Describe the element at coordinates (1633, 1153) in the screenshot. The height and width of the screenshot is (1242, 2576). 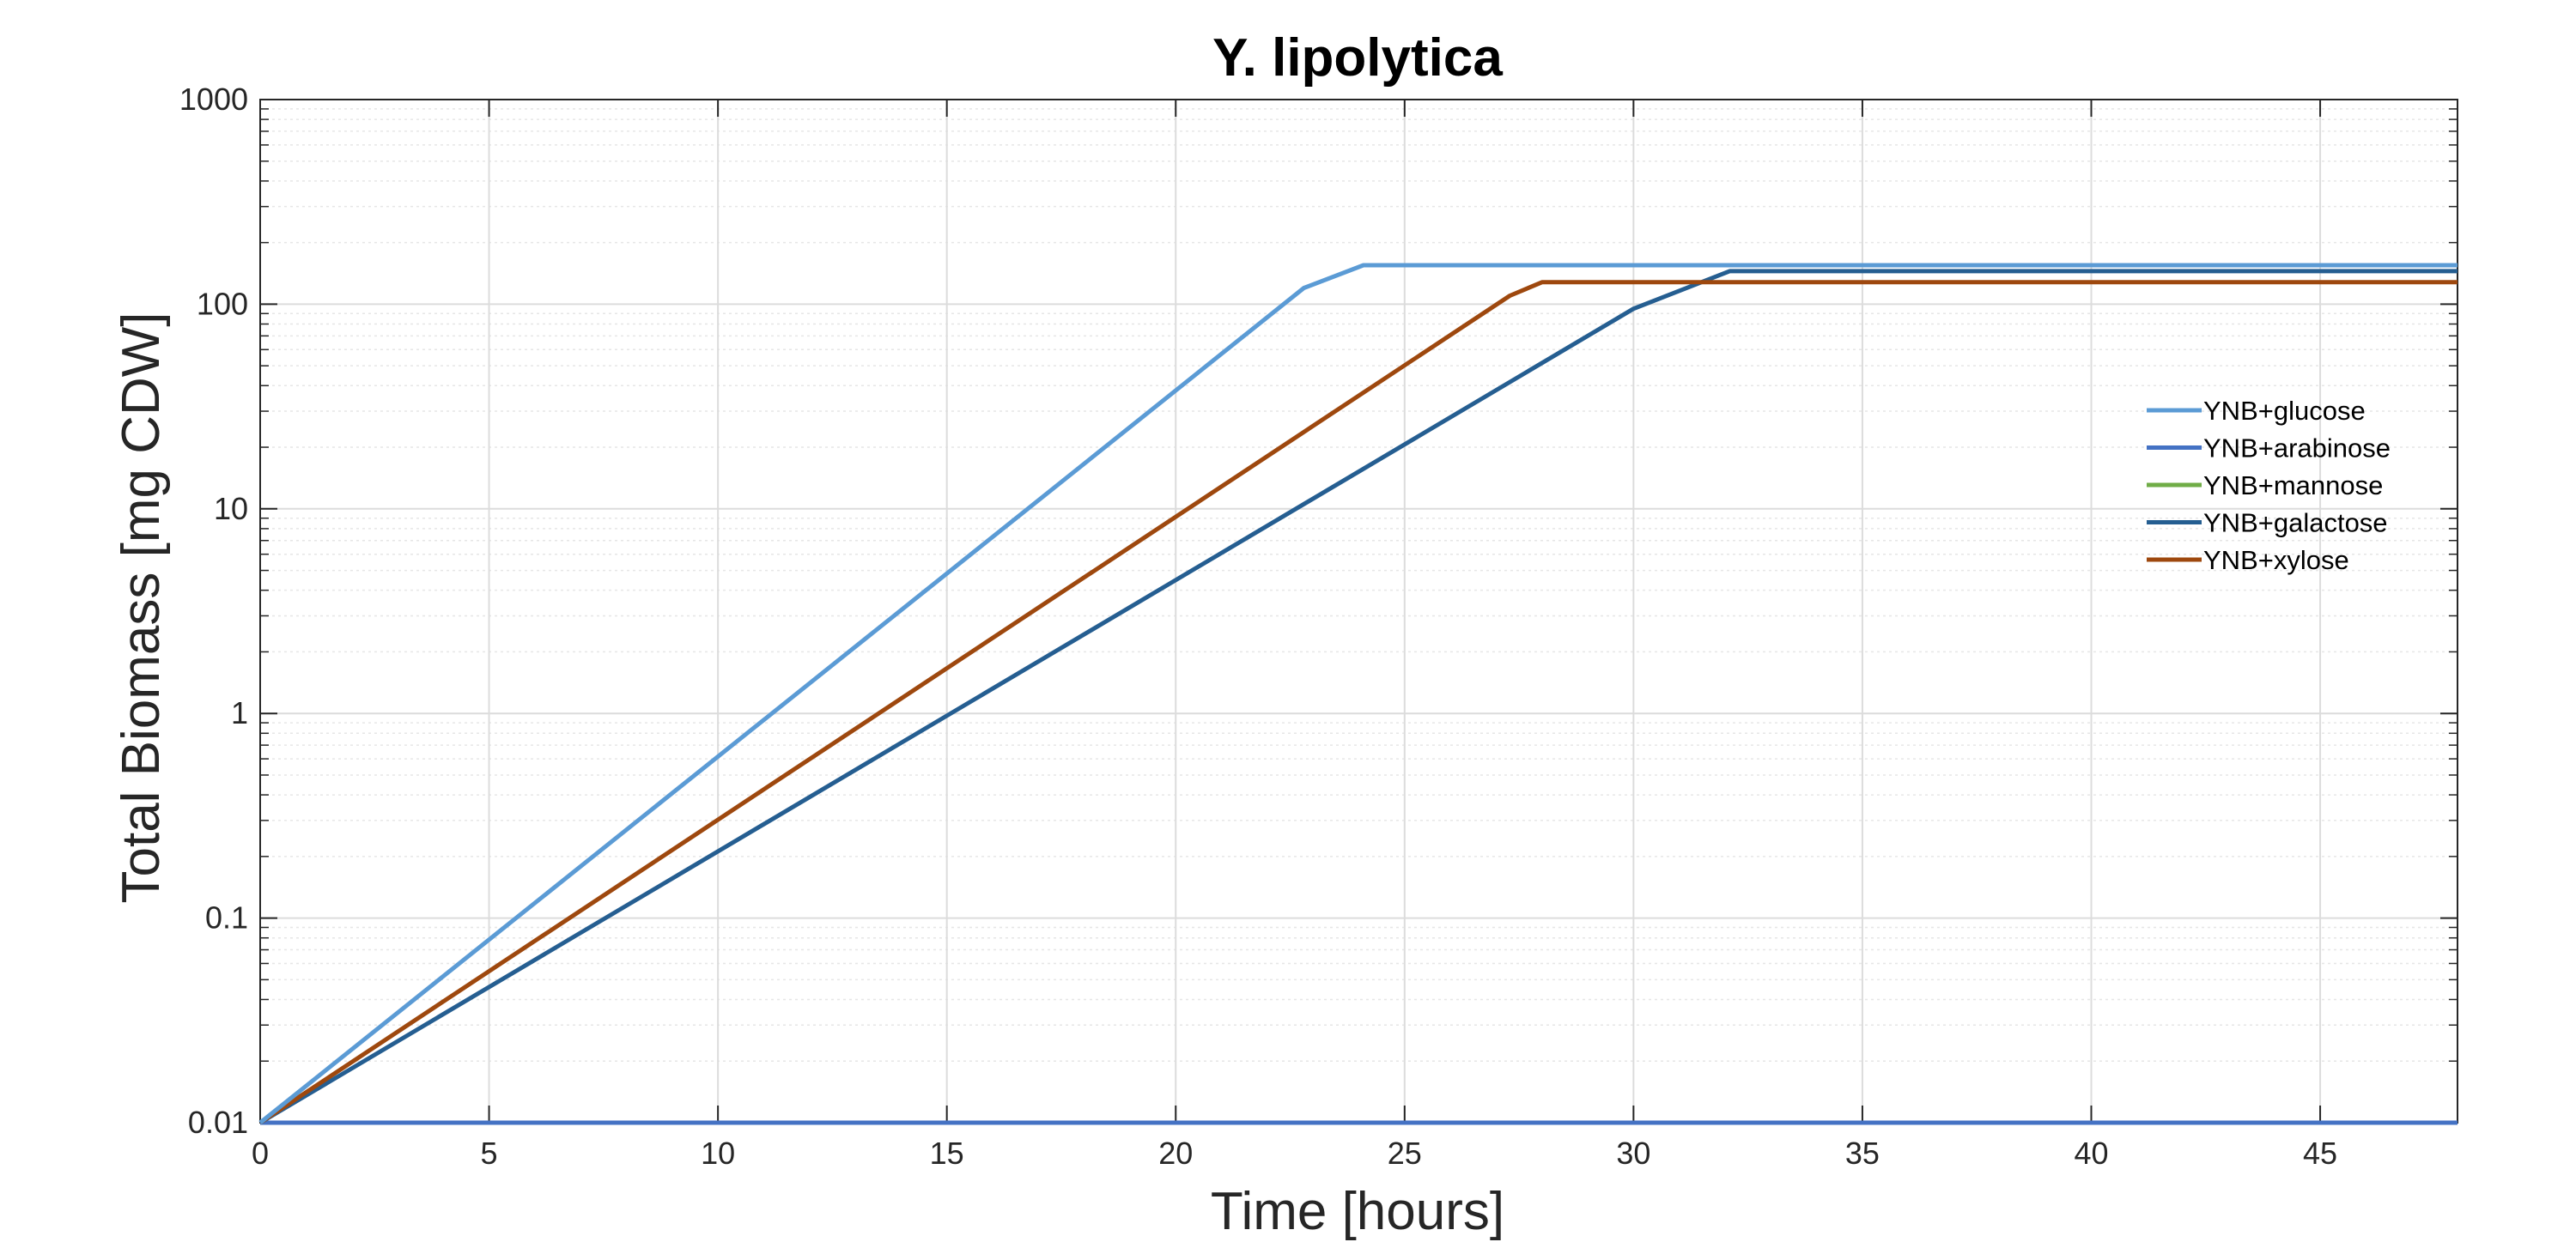
I see `x-tick-label: 30` at that location.